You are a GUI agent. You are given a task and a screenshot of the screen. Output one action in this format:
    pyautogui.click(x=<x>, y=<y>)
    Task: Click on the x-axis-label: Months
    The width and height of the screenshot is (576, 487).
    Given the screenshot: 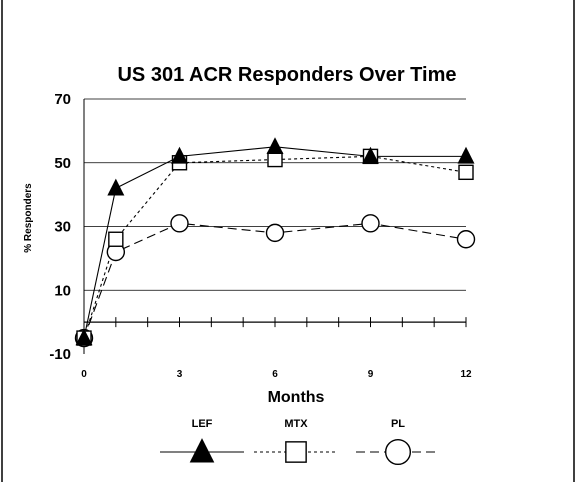 What is the action you would take?
    pyautogui.click(x=296, y=397)
    